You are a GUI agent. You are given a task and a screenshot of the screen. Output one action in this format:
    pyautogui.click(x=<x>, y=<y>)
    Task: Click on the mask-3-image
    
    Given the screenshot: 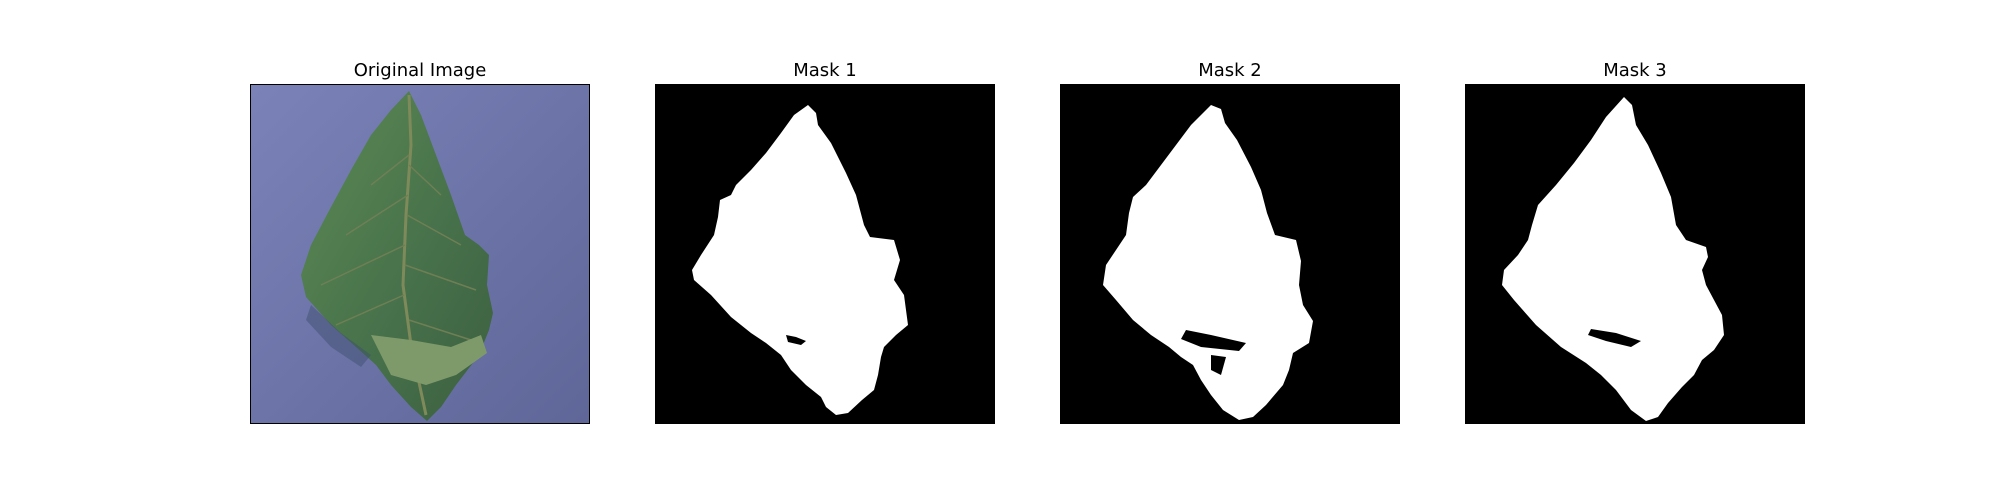 What is the action you would take?
    pyautogui.click(x=1635, y=254)
    